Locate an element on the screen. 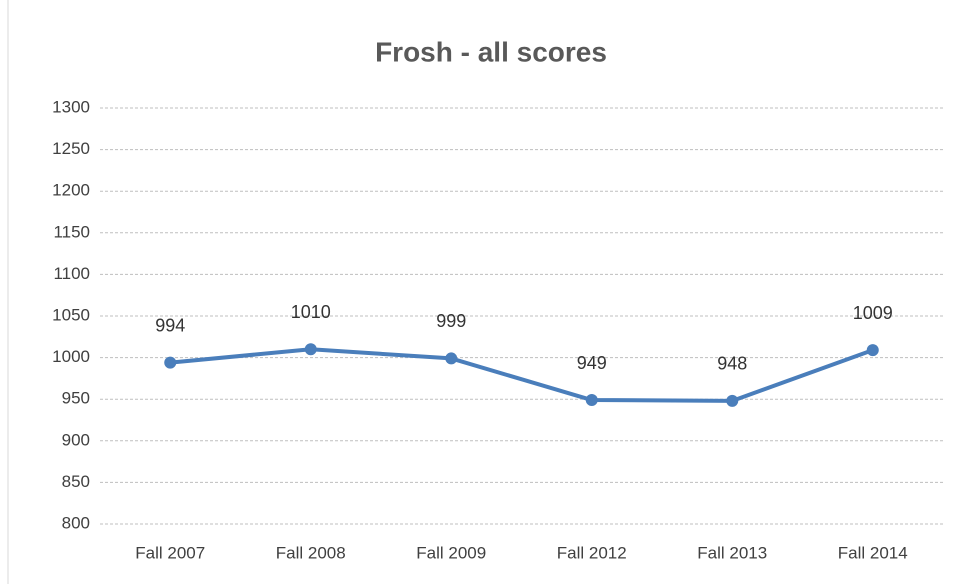 The width and height of the screenshot is (964, 584). data-label: 949 is located at coordinates (592, 363).